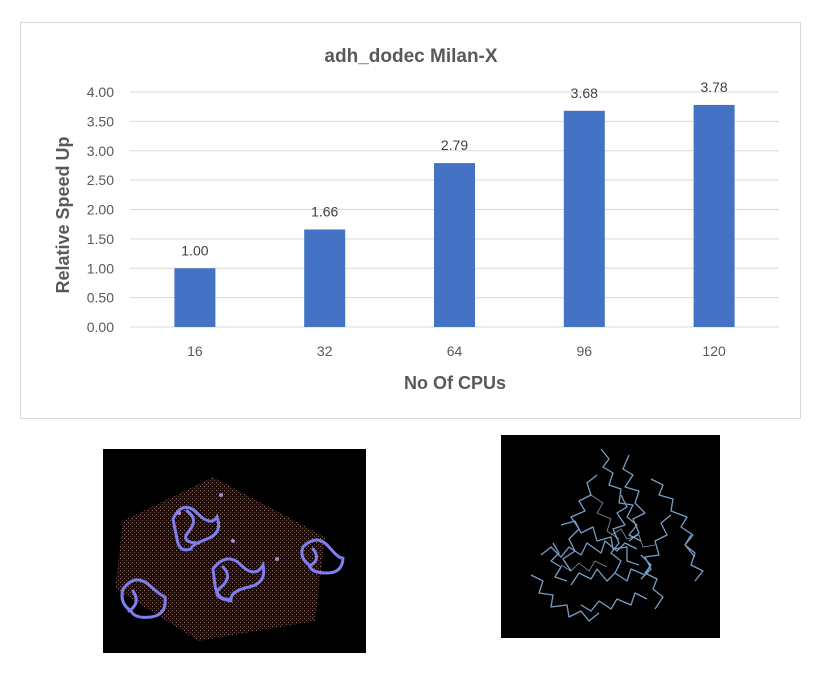 This screenshot has width=835, height=682. What do you see at coordinates (584, 93) in the screenshot?
I see `data-label: 3.68` at bounding box center [584, 93].